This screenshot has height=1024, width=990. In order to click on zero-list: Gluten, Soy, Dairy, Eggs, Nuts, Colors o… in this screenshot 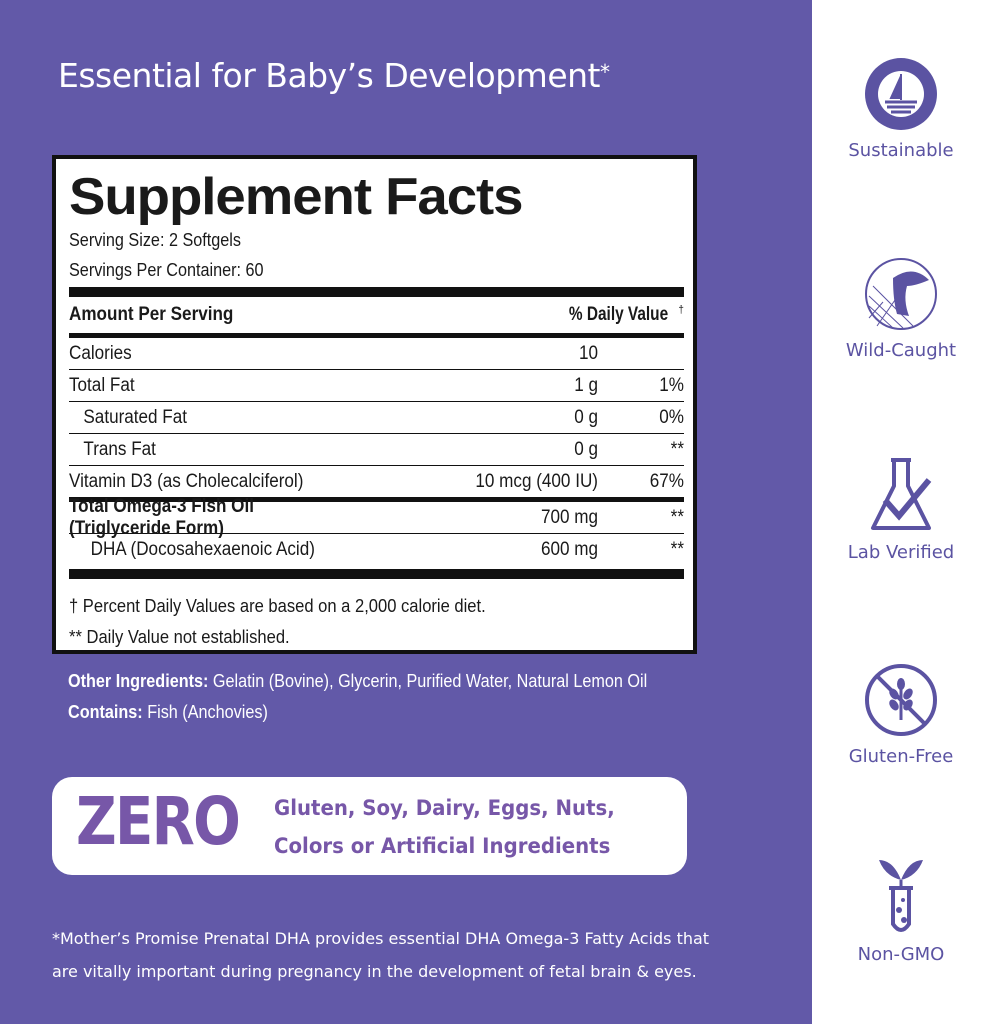, I will do `click(444, 827)`.